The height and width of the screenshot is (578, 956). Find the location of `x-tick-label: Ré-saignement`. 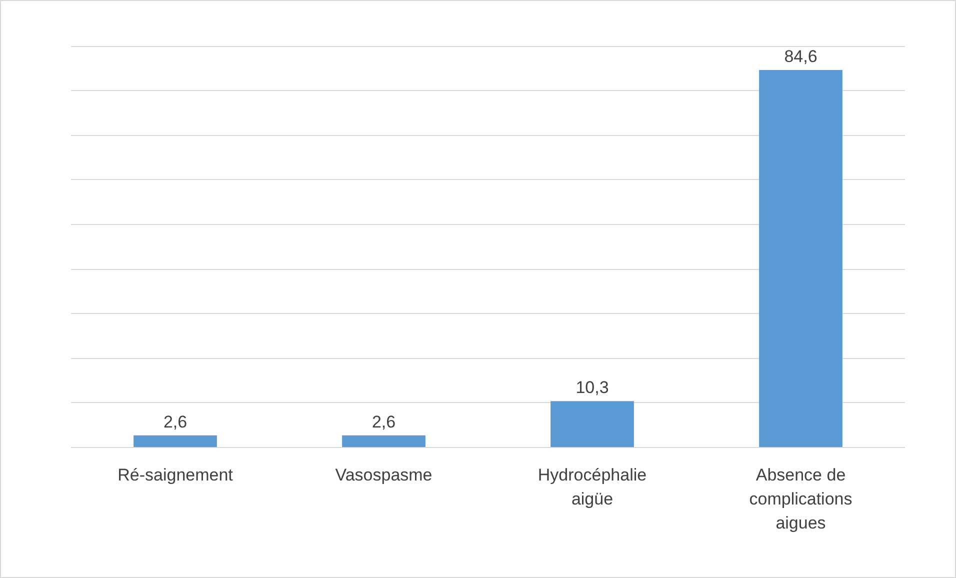

x-tick-label: Ré-saignement is located at coordinates (176, 475).